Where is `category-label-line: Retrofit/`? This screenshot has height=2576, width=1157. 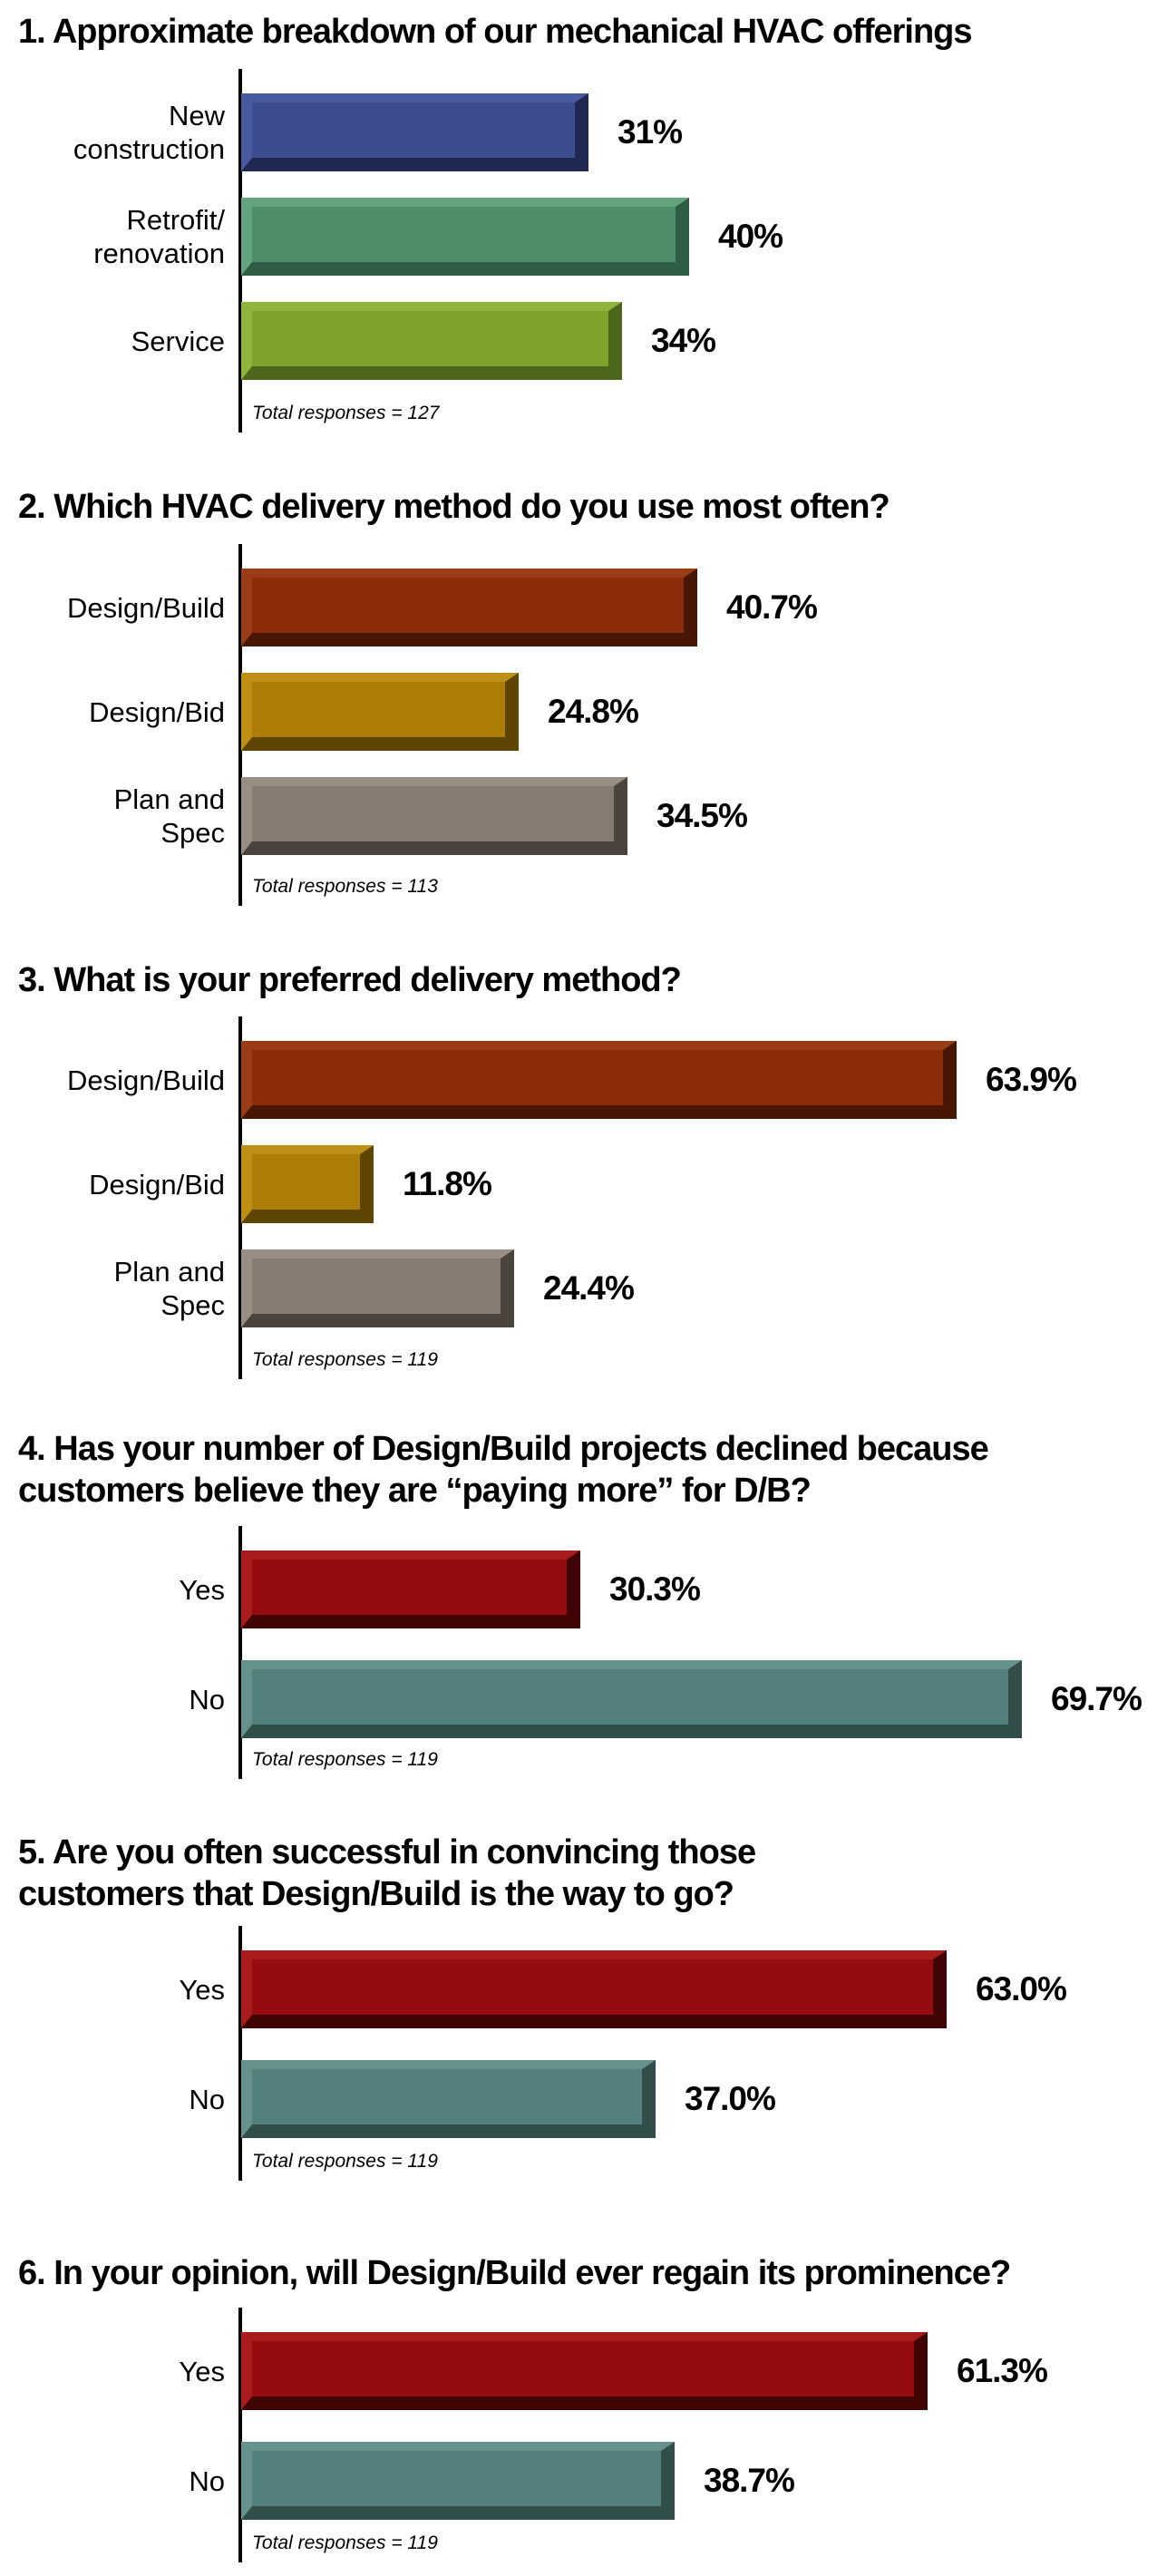 category-label-line: Retrofit/ is located at coordinates (175, 220).